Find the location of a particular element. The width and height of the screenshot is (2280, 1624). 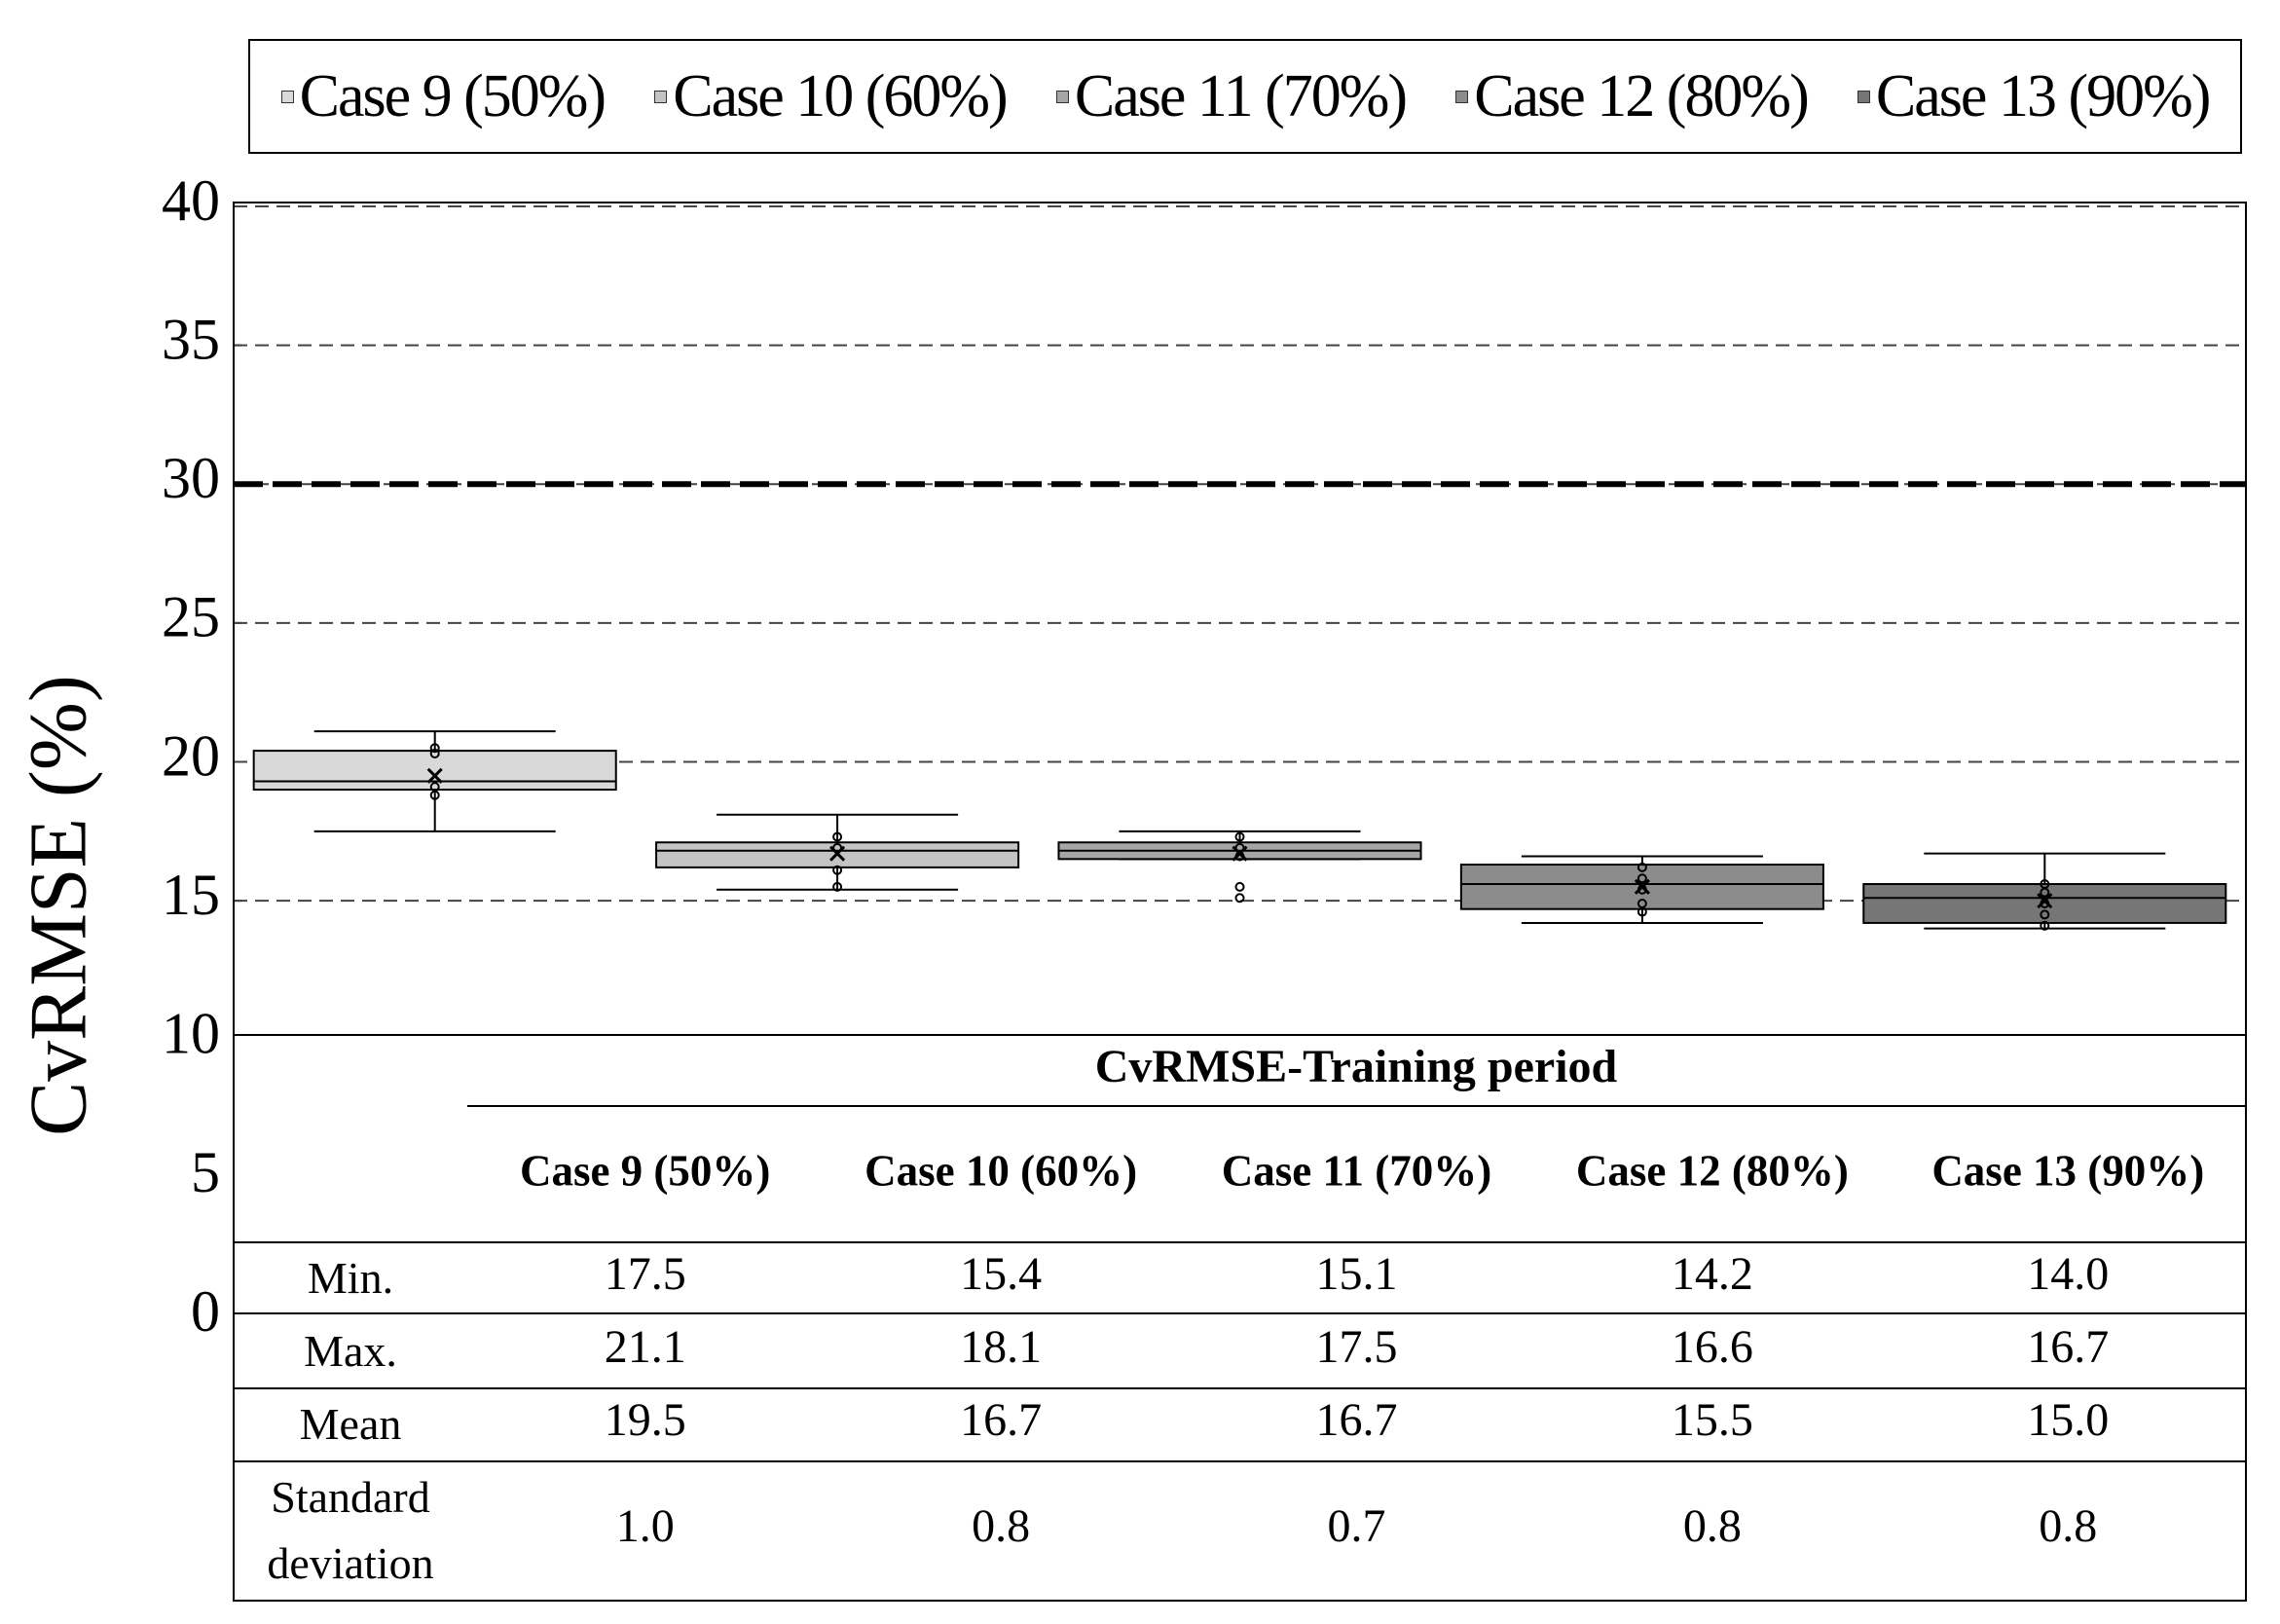

box is located at coordinates (2044, 903).